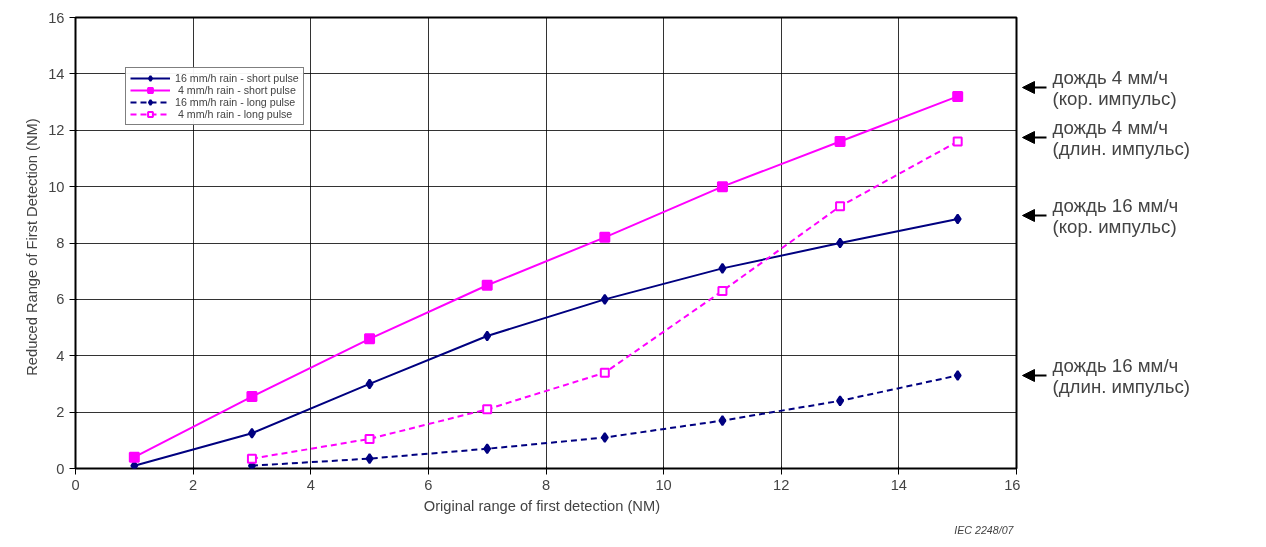 The image size is (1266, 547). What do you see at coordinates (60, 412) in the screenshot?
I see `y-tick-label: 2` at bounding box center [60, 412].